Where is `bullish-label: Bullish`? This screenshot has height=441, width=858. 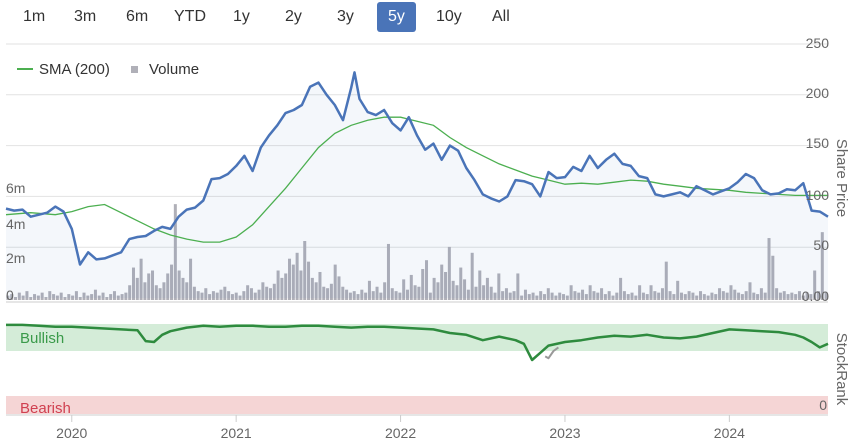
bullish-label: Bullish is located at coordinates (42, 338).